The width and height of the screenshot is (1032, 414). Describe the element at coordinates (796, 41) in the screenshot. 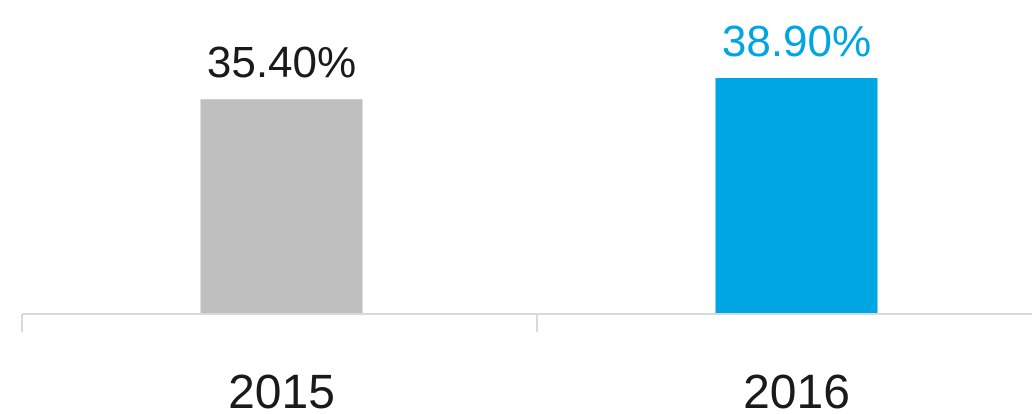

I see `data-label-2016: 38.90%` at that location.